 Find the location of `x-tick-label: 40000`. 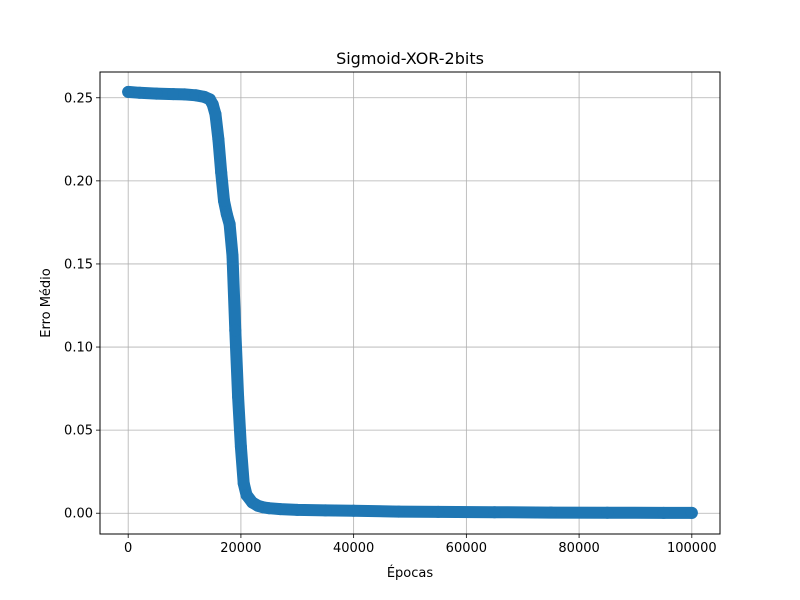

x-tick-label: 40000 is located at coordinates (353, 548).